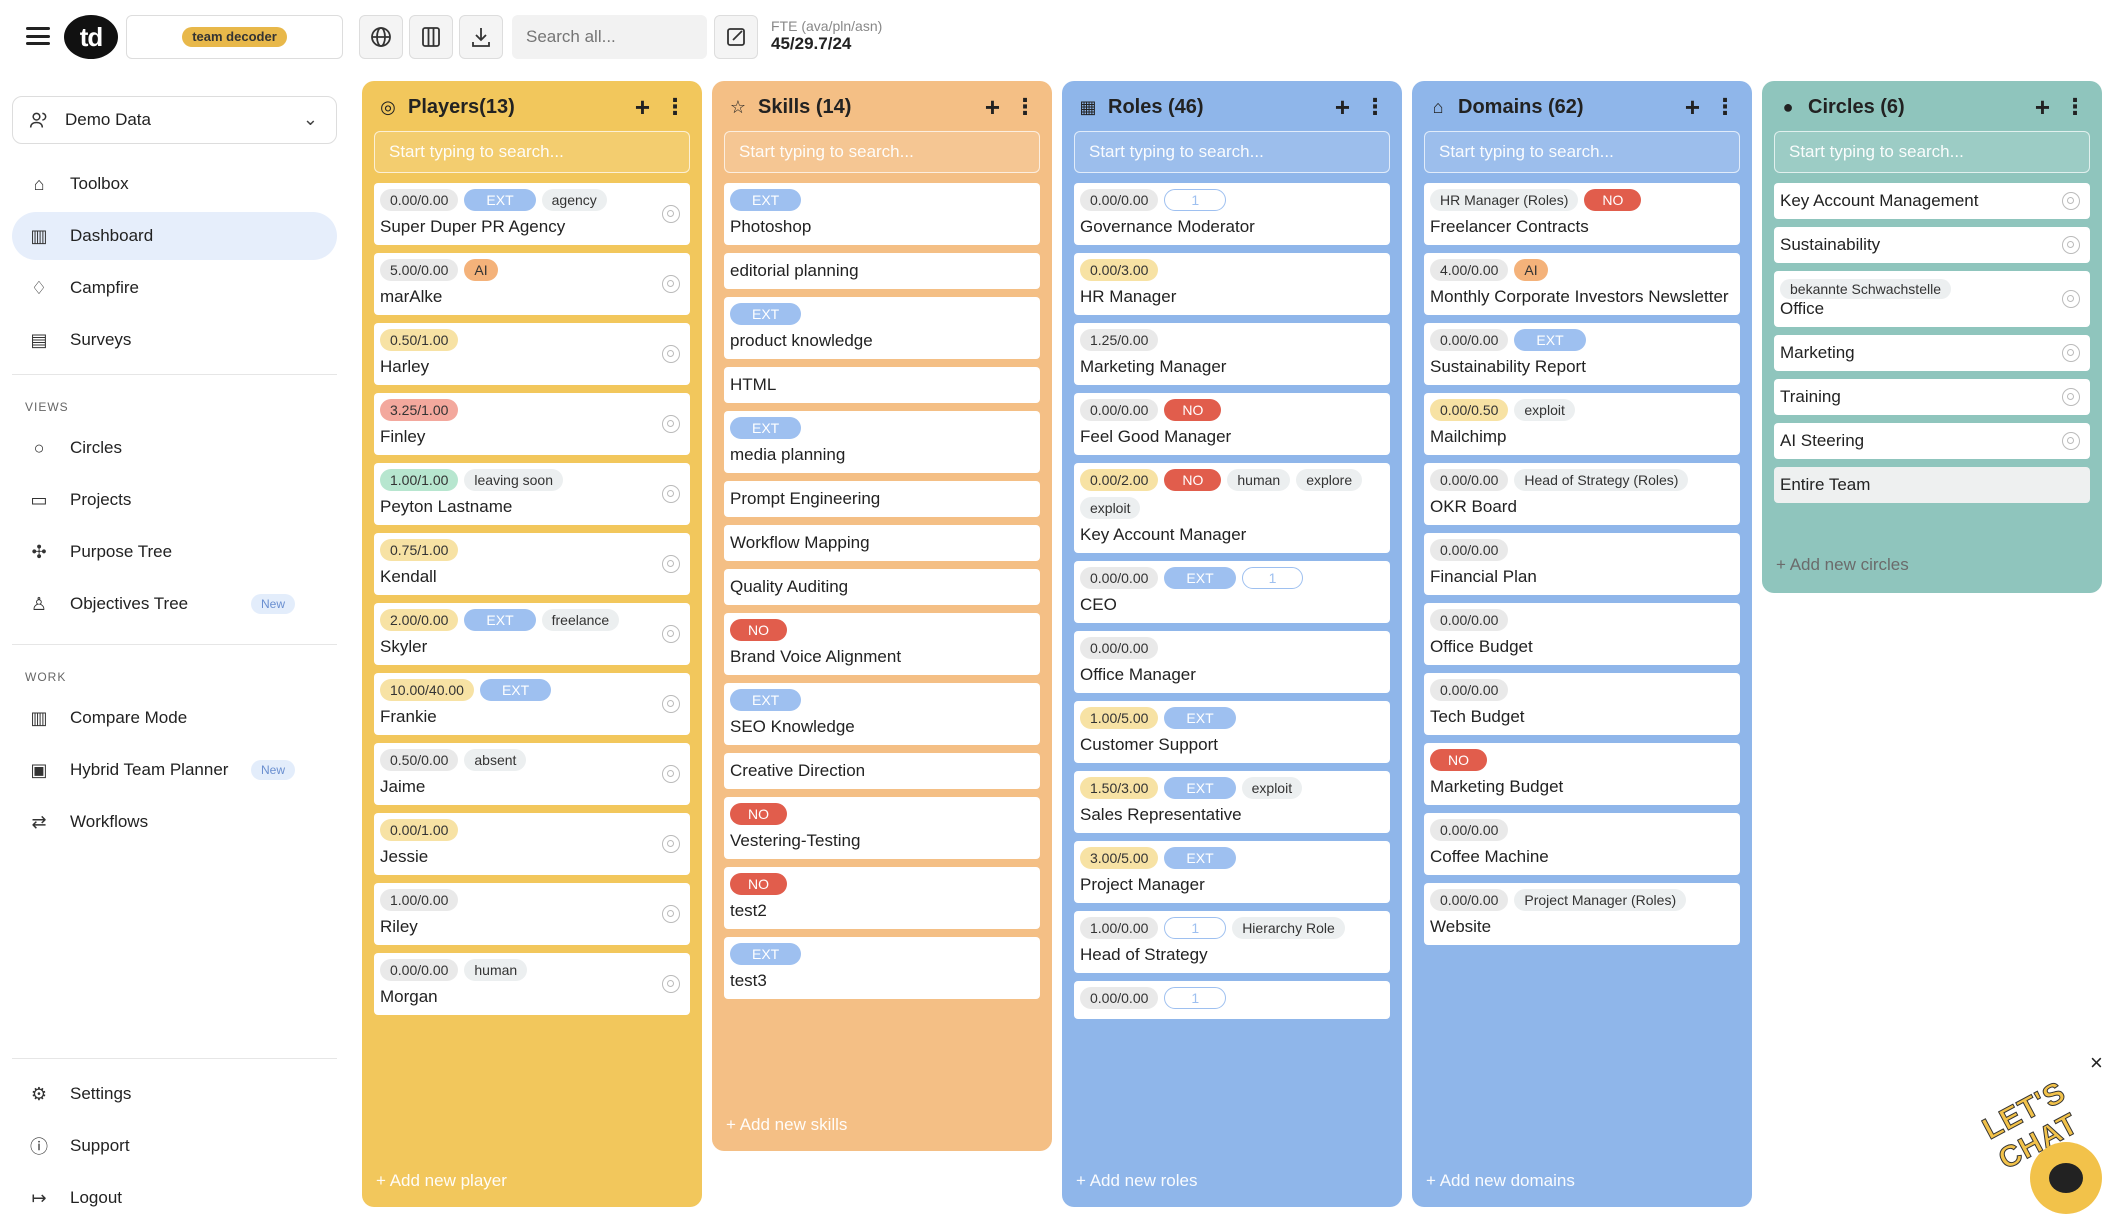 The image size is (2126, 1230). What do you see at coordinates (787, 1124) in the screenshot?
I see `skills-add-link: + Add new skills` at bounding box center [787, 1124].